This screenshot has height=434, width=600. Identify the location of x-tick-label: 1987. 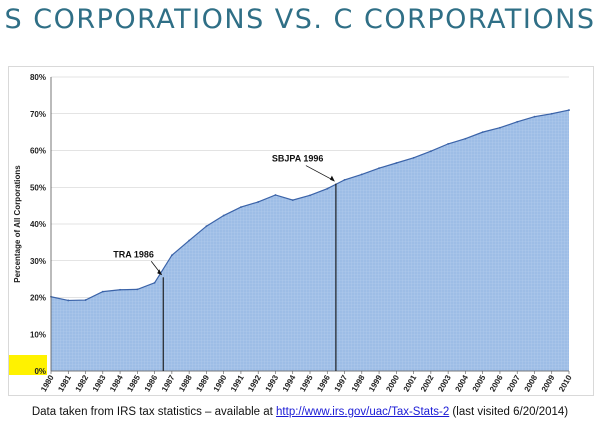
(168, 383).